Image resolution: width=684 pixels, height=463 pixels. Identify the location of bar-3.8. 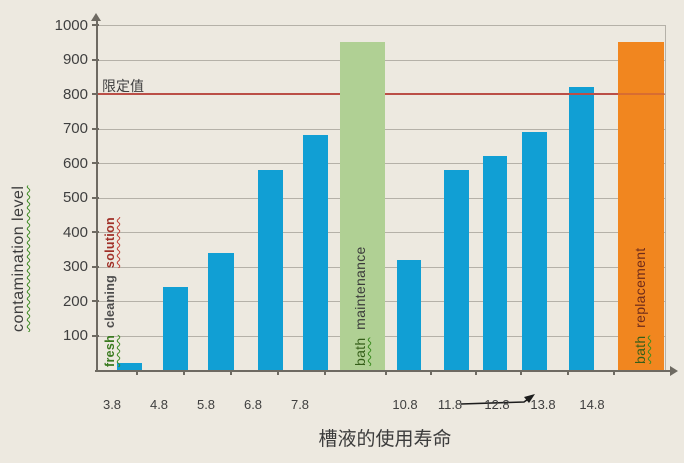
(129, 366).